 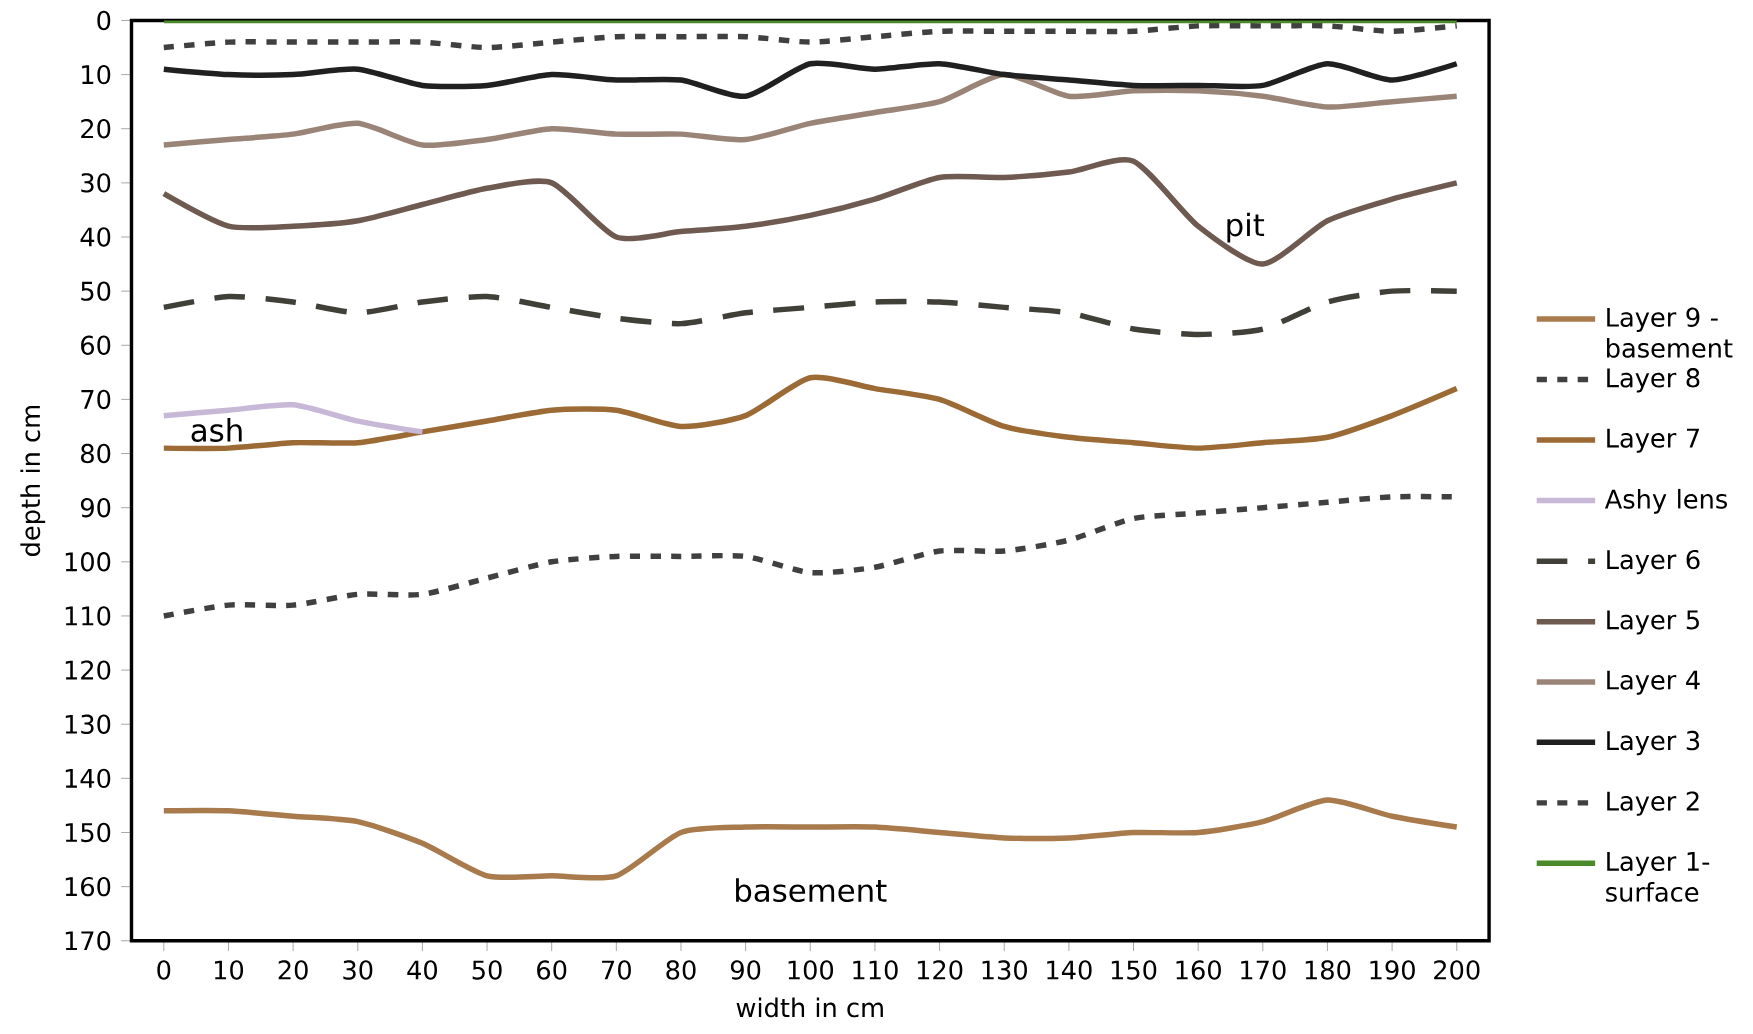 What do you see at coordinates (88, 778) in the screenshot?
I see `y-tick-label: 140` at bounding box center [88, 778].